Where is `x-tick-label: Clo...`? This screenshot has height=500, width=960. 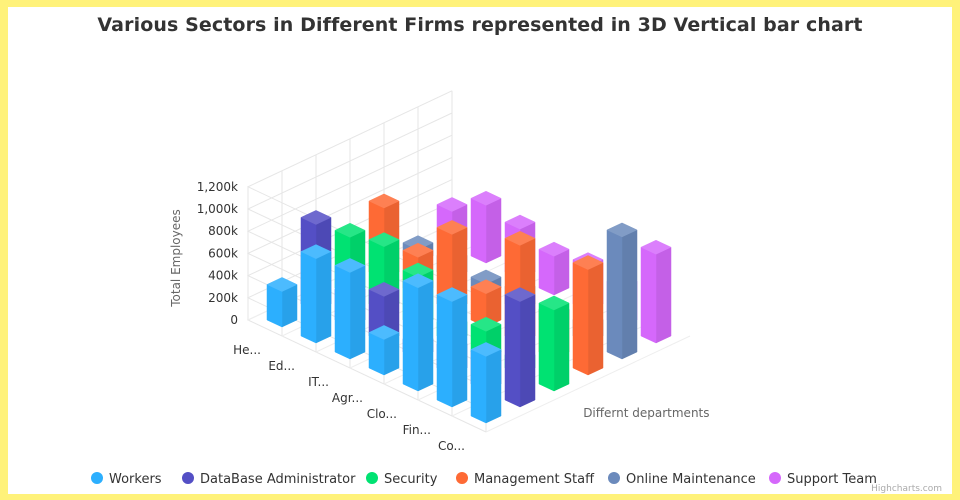 x-tick-label: Clo... is located at coordinates (382, 414).